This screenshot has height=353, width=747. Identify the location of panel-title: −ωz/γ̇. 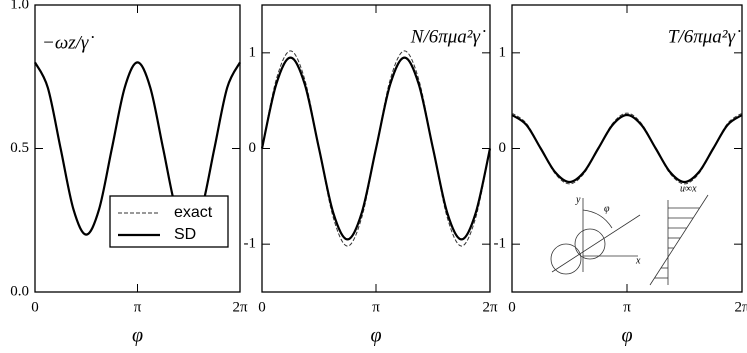
(68, 42).